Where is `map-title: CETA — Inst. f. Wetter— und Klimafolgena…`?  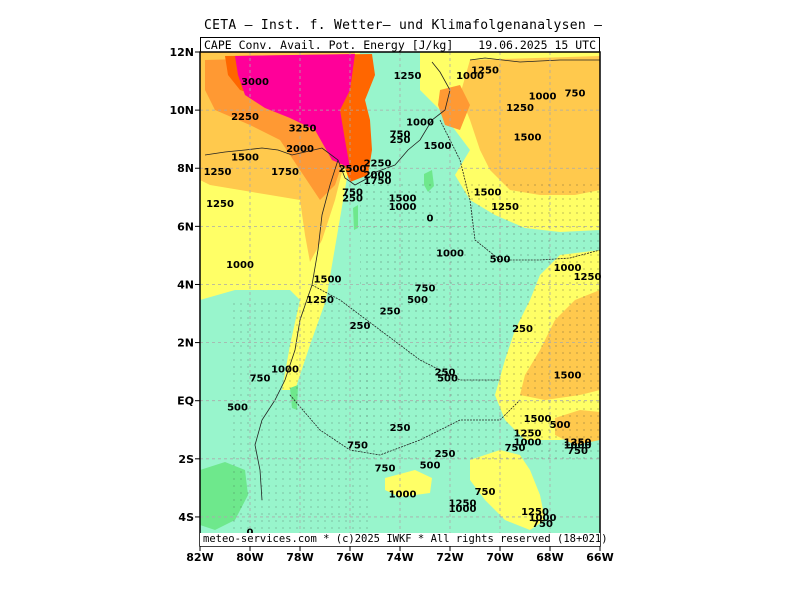
map-title: CETA — Inst. f. Wetter— und Klimafolgena… is located at coordinates (403, 25).